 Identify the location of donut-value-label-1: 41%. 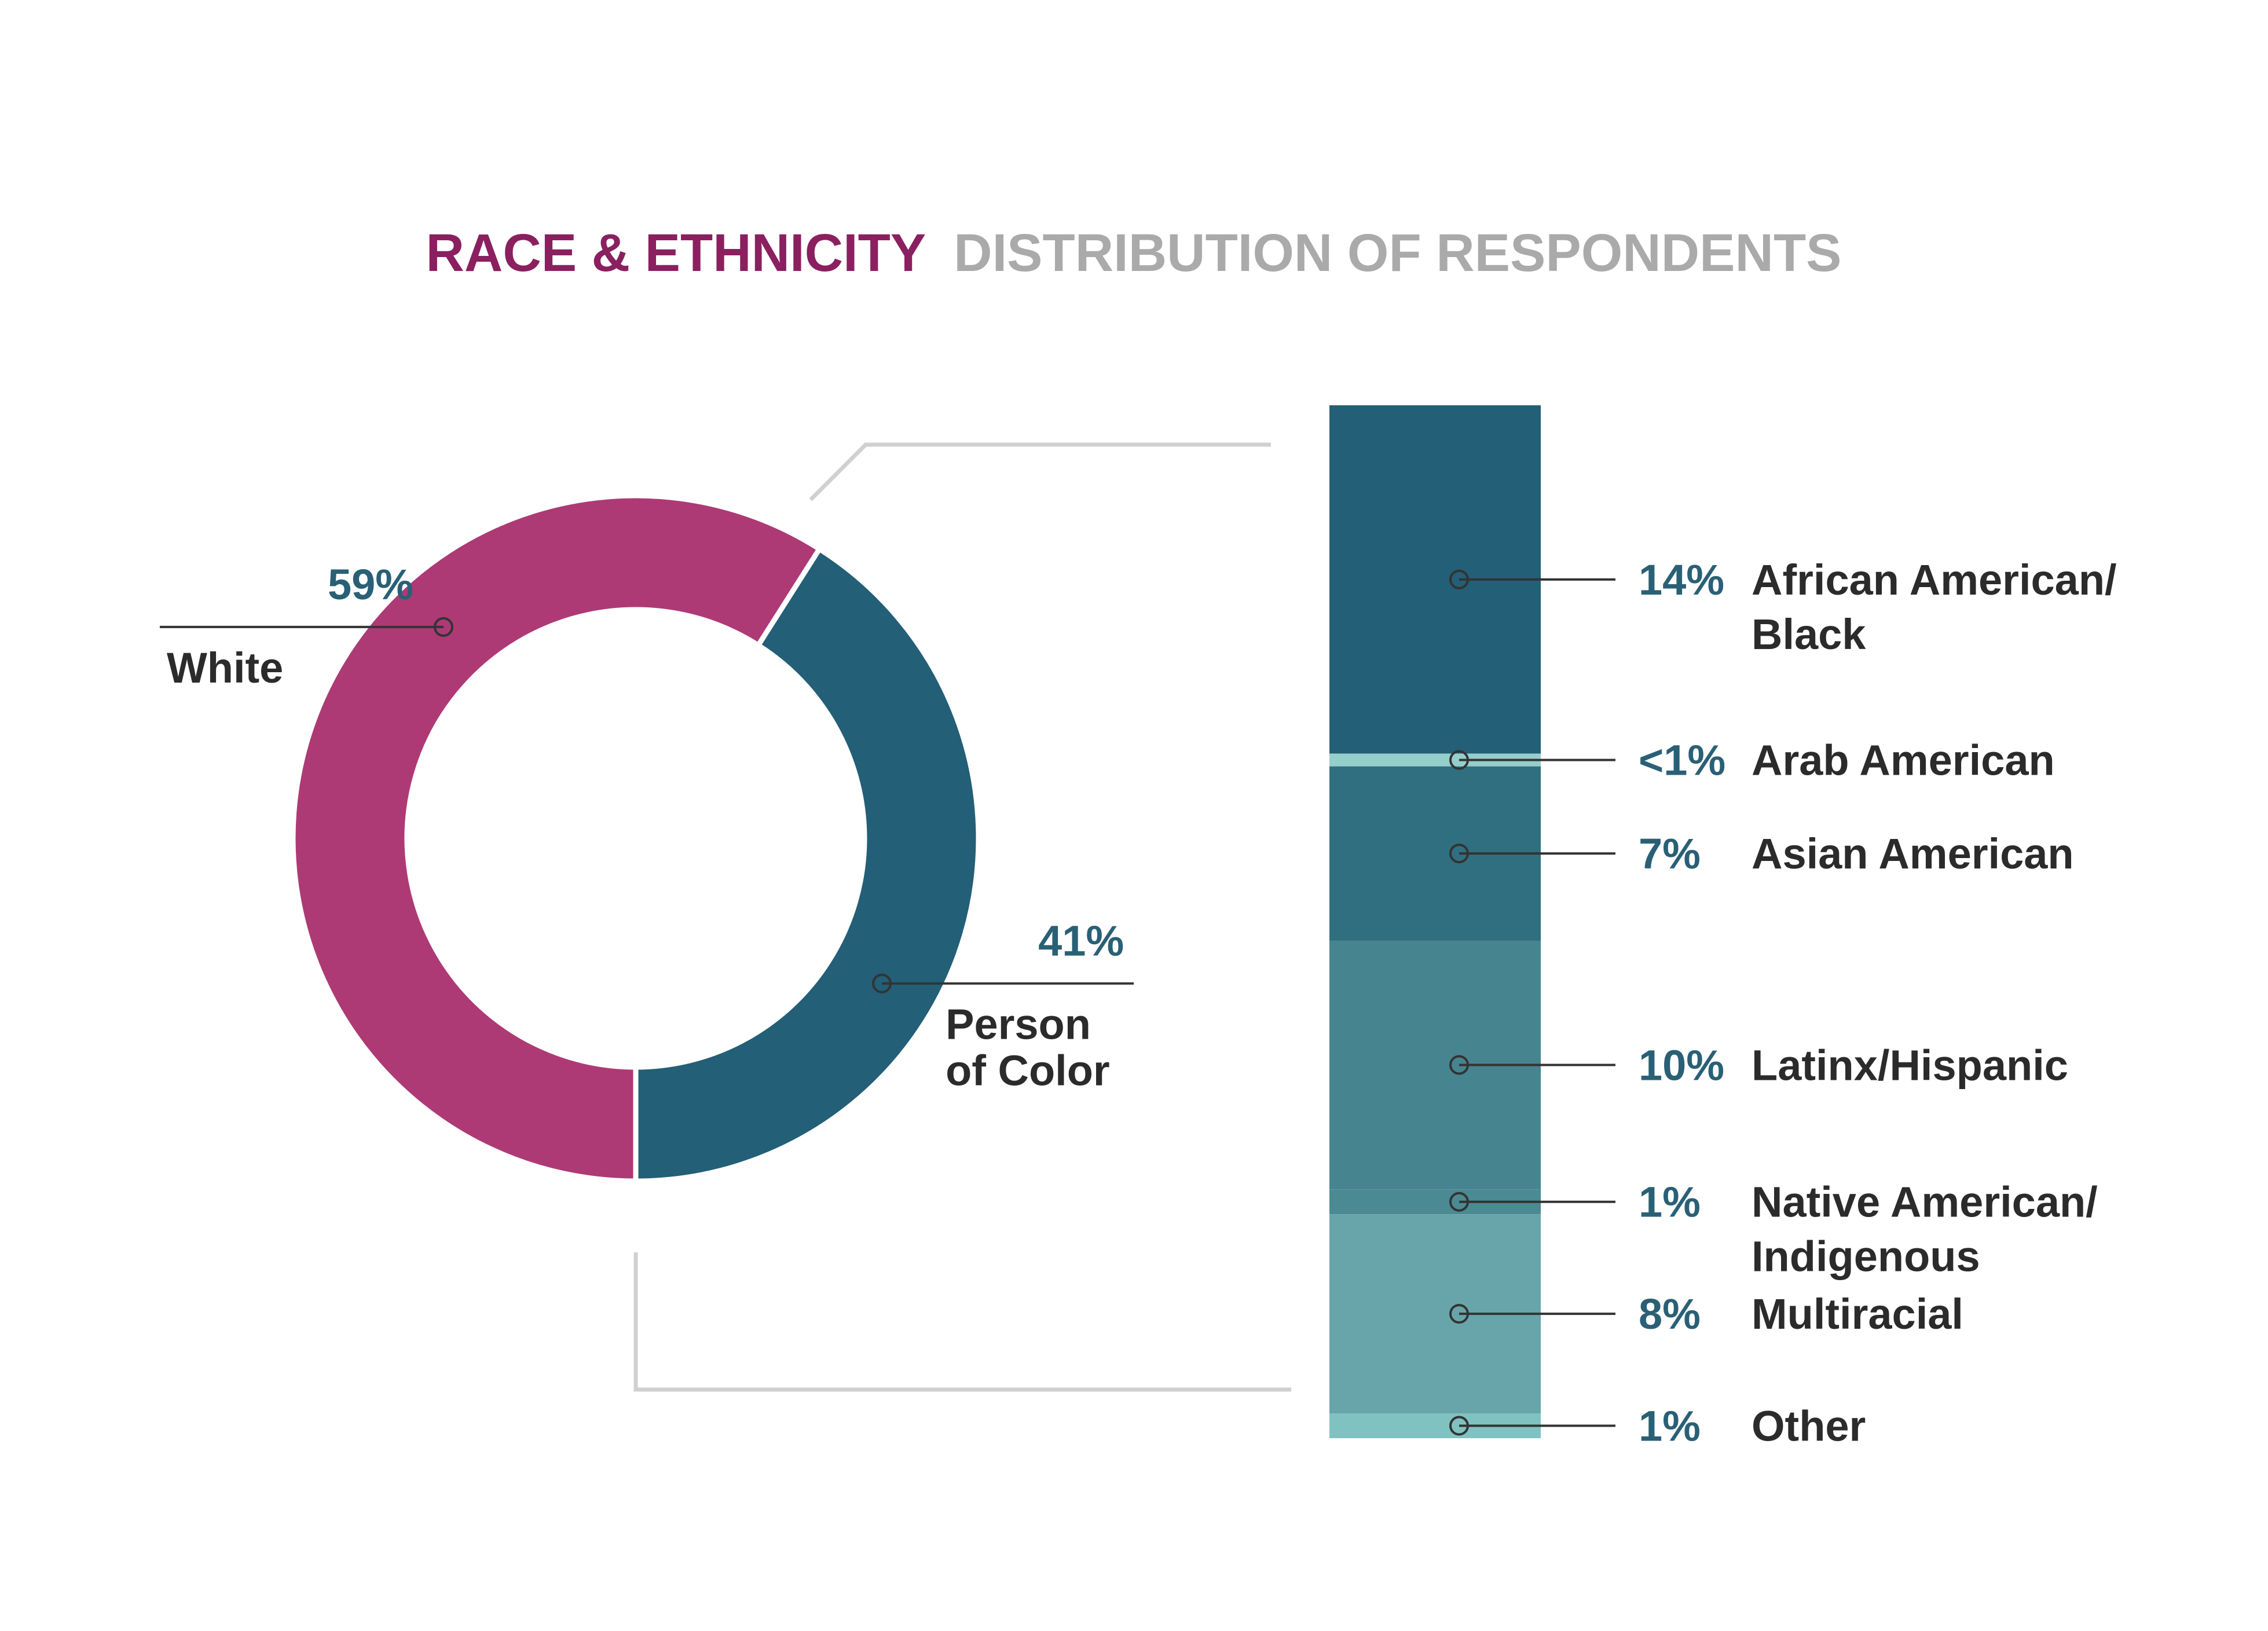
(1081, 941).